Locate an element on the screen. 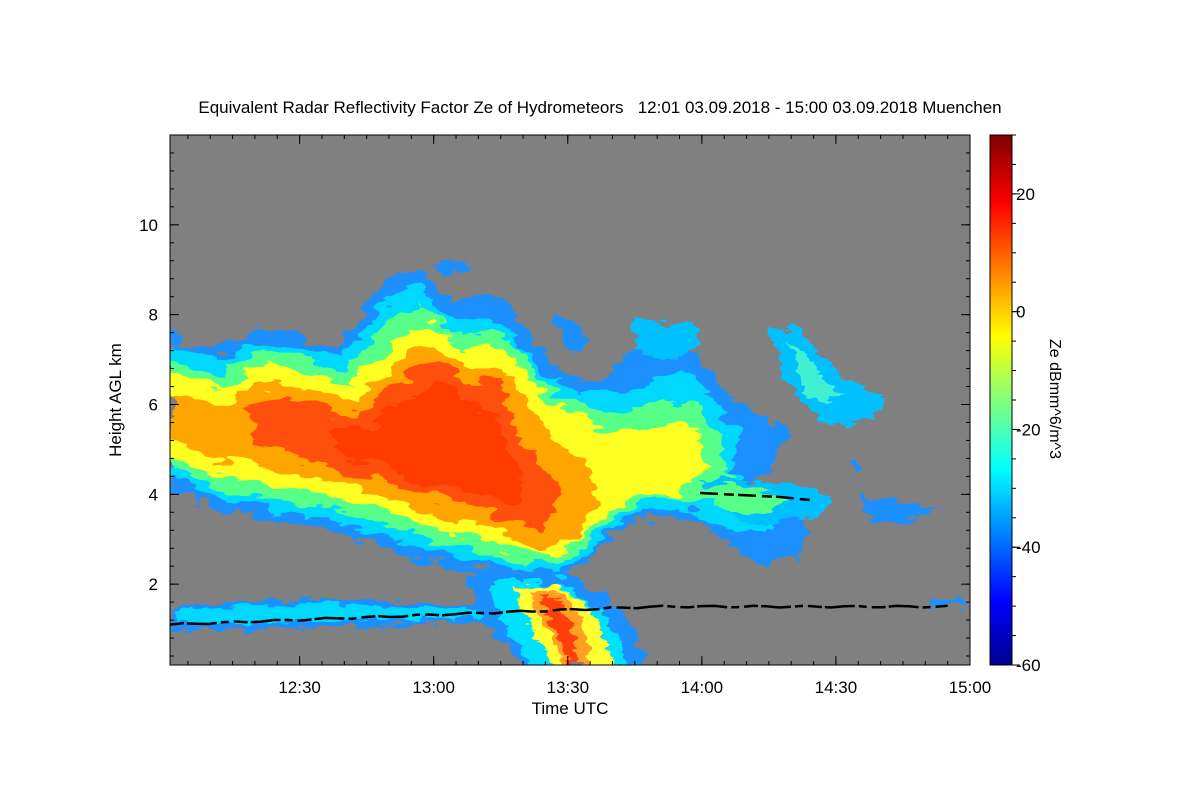 This screenshot has width=1200, height=800. x-tick-label: 12:30 is located at coordinates (299, 687).